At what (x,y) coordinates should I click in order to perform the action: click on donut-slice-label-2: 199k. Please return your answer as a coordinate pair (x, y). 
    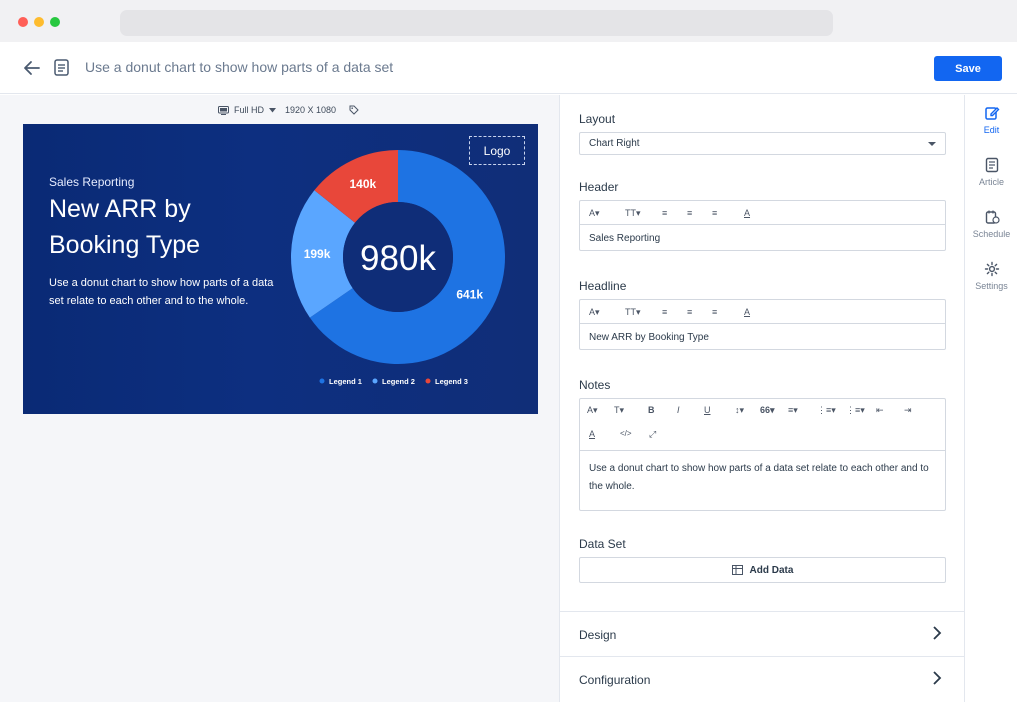
    Looking at the image, I should click on (317, 254).